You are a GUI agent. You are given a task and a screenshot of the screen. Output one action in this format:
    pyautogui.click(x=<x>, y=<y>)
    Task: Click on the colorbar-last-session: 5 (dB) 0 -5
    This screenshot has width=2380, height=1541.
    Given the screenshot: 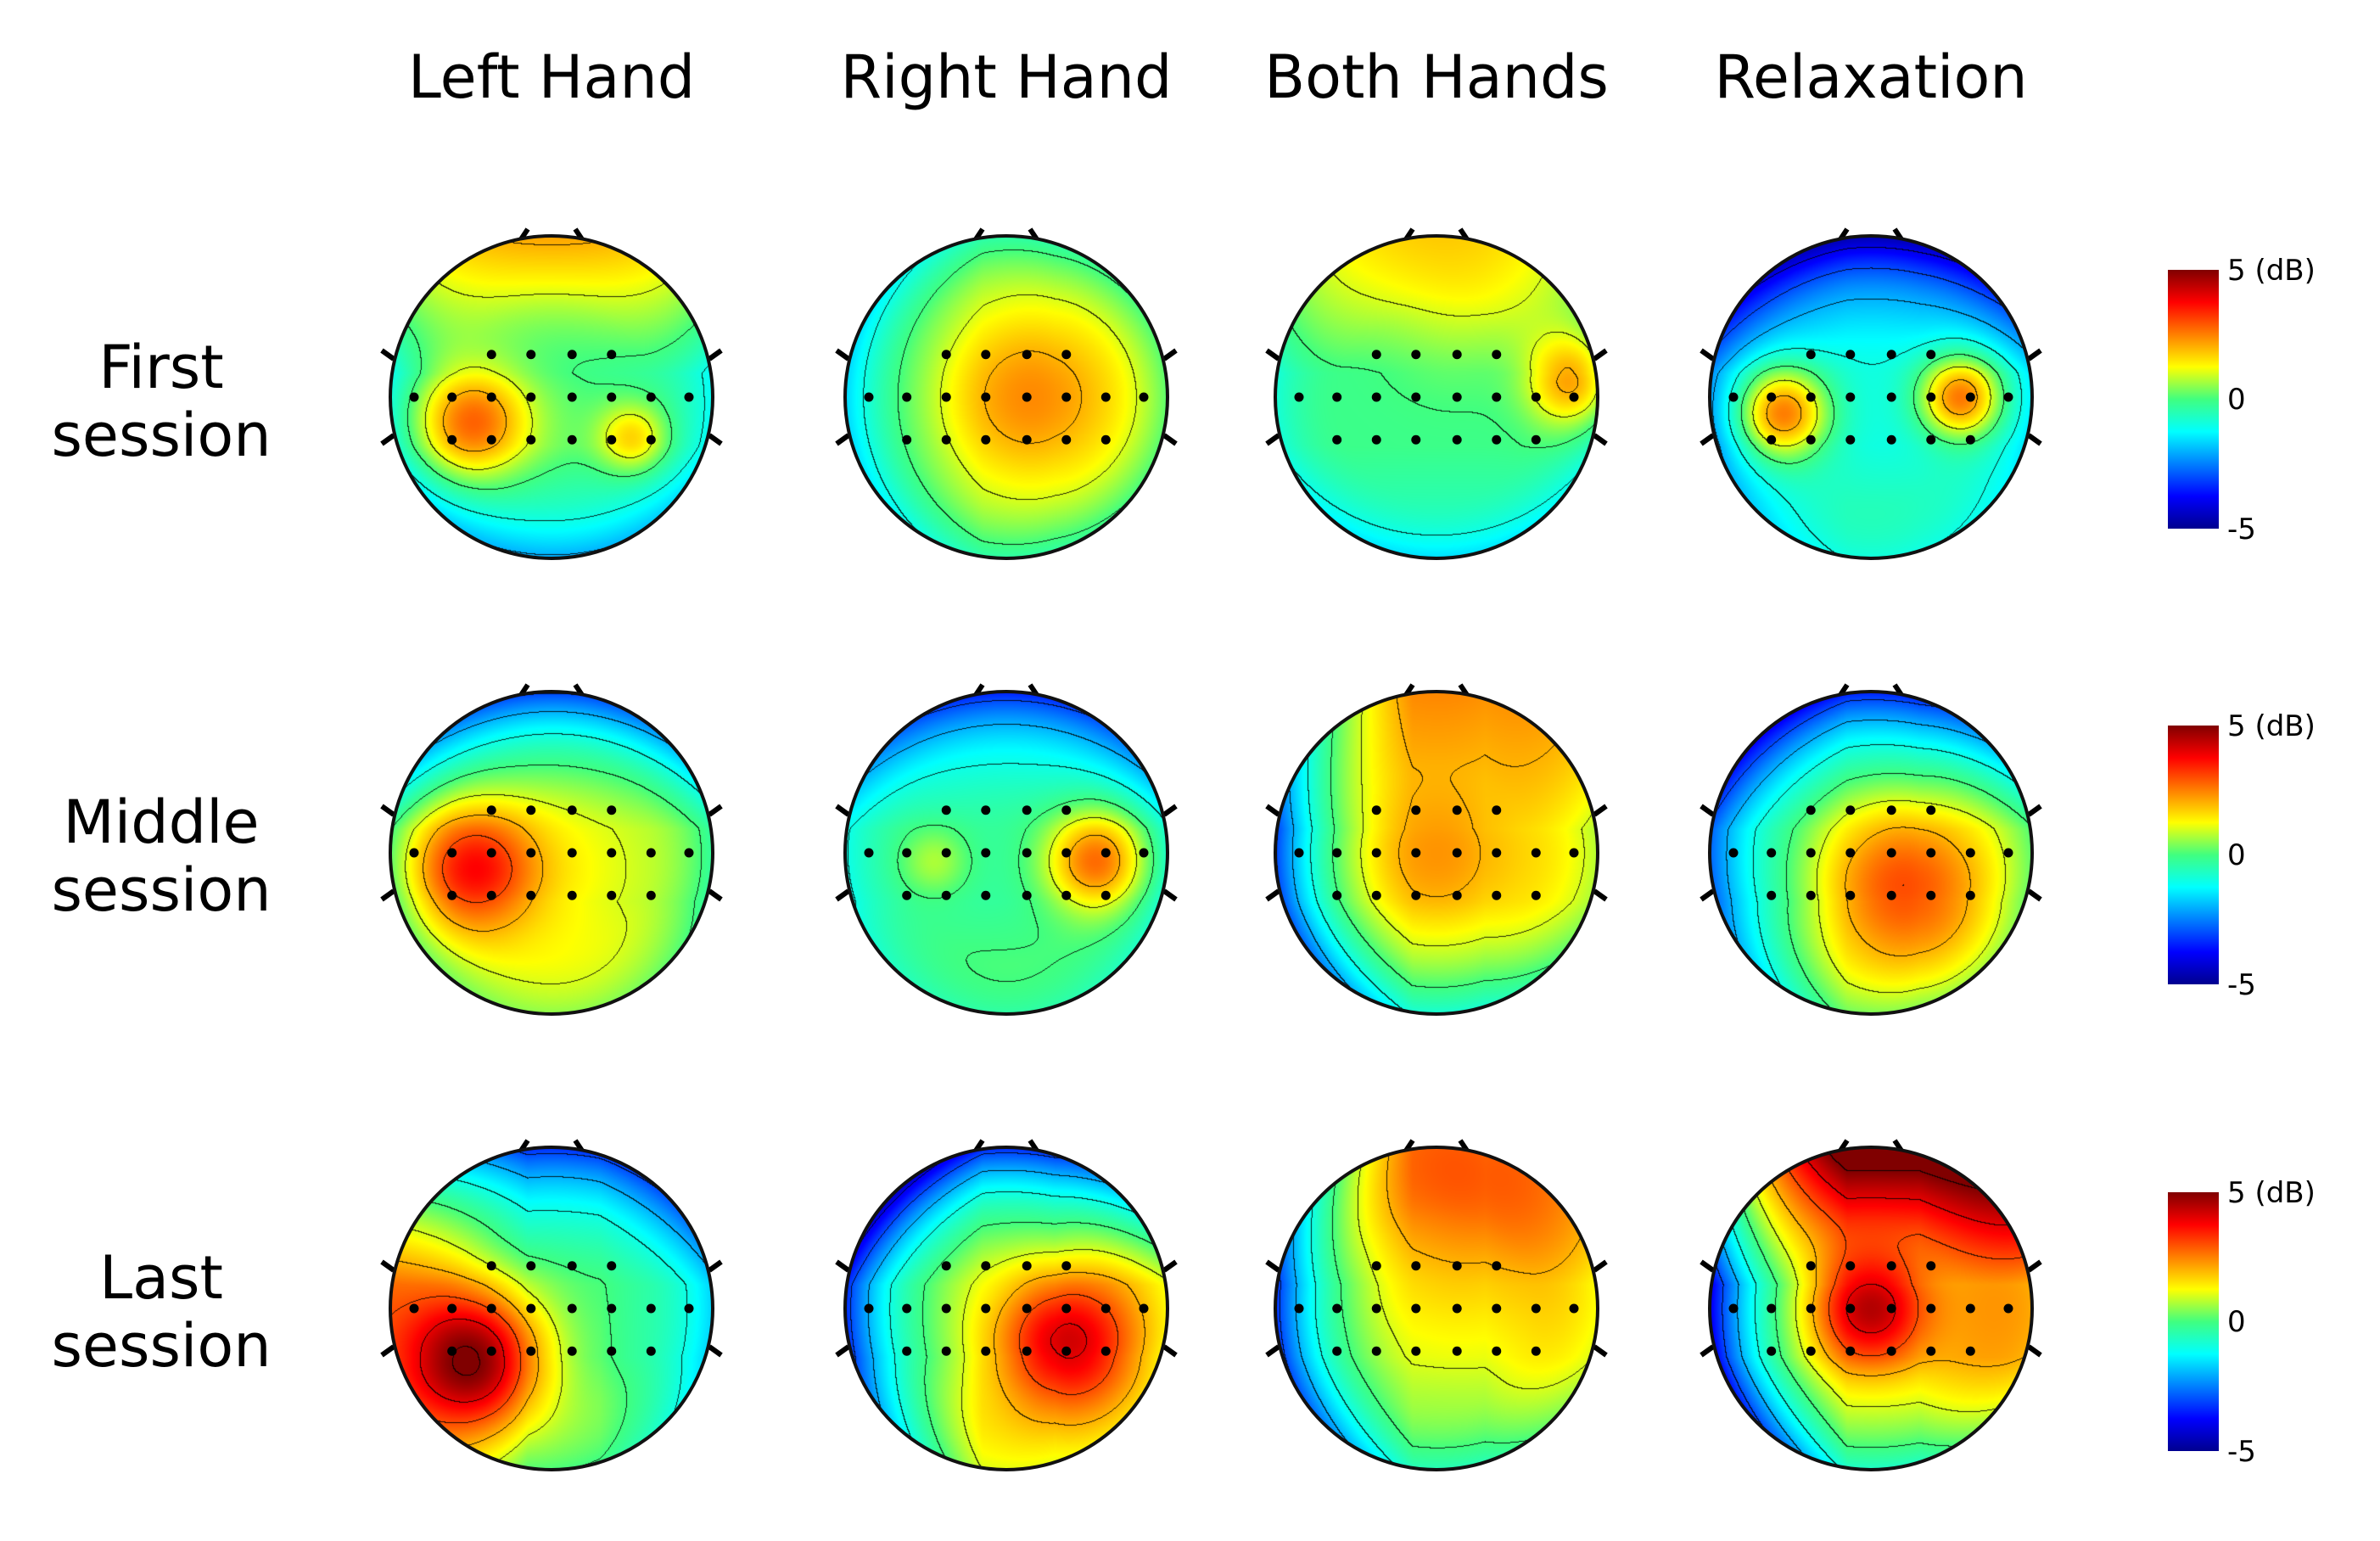 What is the action you would take?
    pyautogui.click(x=2242, y=1322)
    